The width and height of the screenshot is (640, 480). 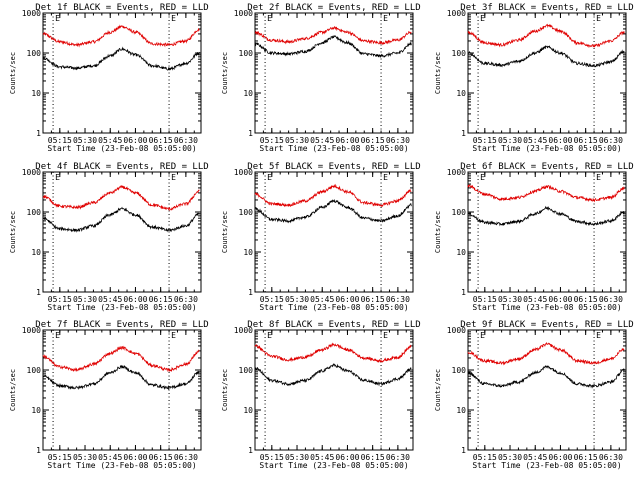 What do you see at coordinates (121, 8) in the screenshot?
I see `chart-title: Det 1f BLACK = Events, RED = LLD` at bounding box center [121, 8].